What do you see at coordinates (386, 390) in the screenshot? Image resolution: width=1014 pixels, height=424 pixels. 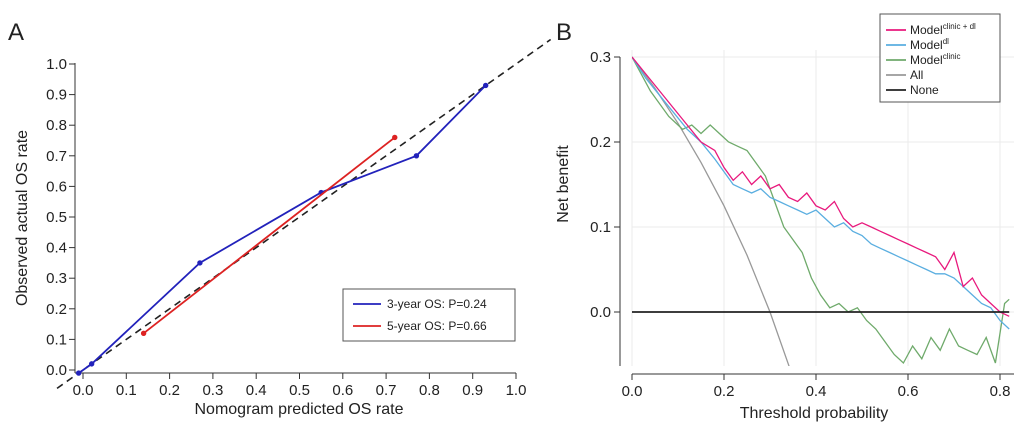 I see `x-tick-label: 0.7` at bounding box center [386, 390].